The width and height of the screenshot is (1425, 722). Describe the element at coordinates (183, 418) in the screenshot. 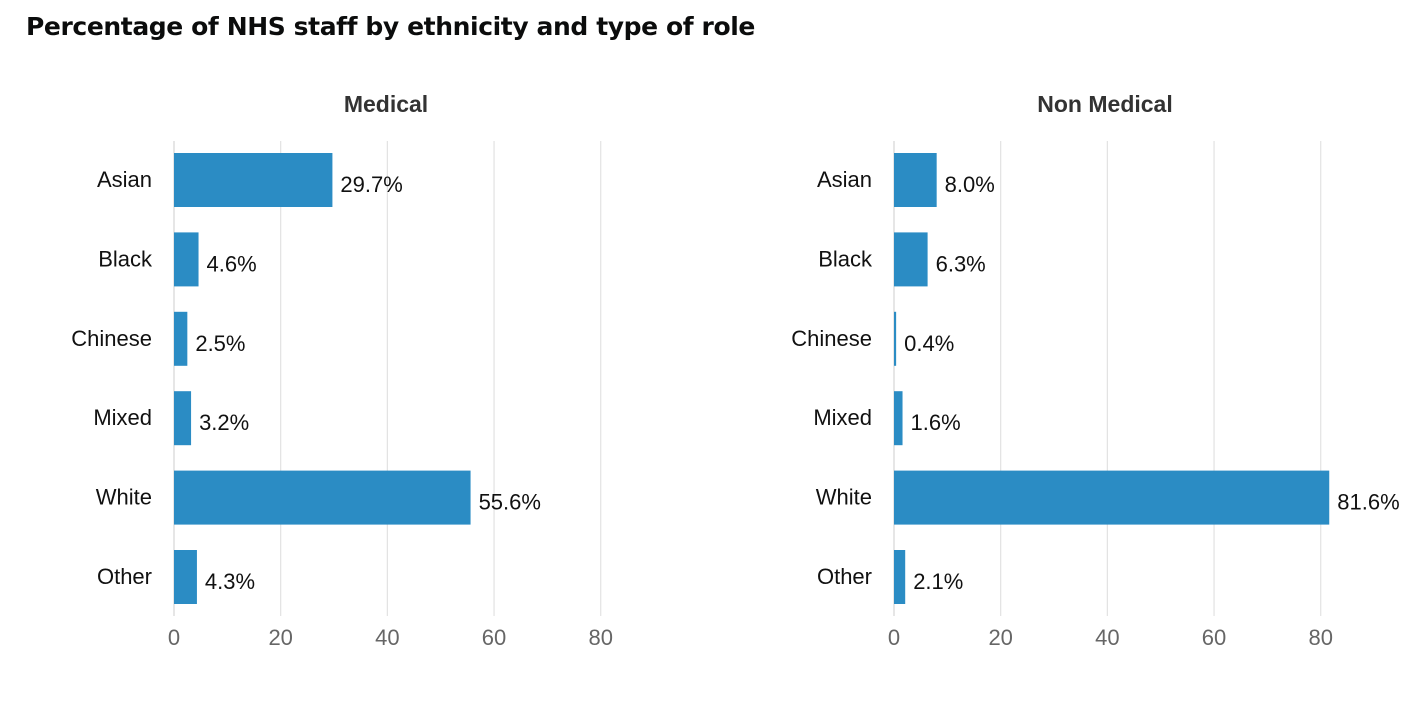

I see `medical-bar-mixed` at that location.